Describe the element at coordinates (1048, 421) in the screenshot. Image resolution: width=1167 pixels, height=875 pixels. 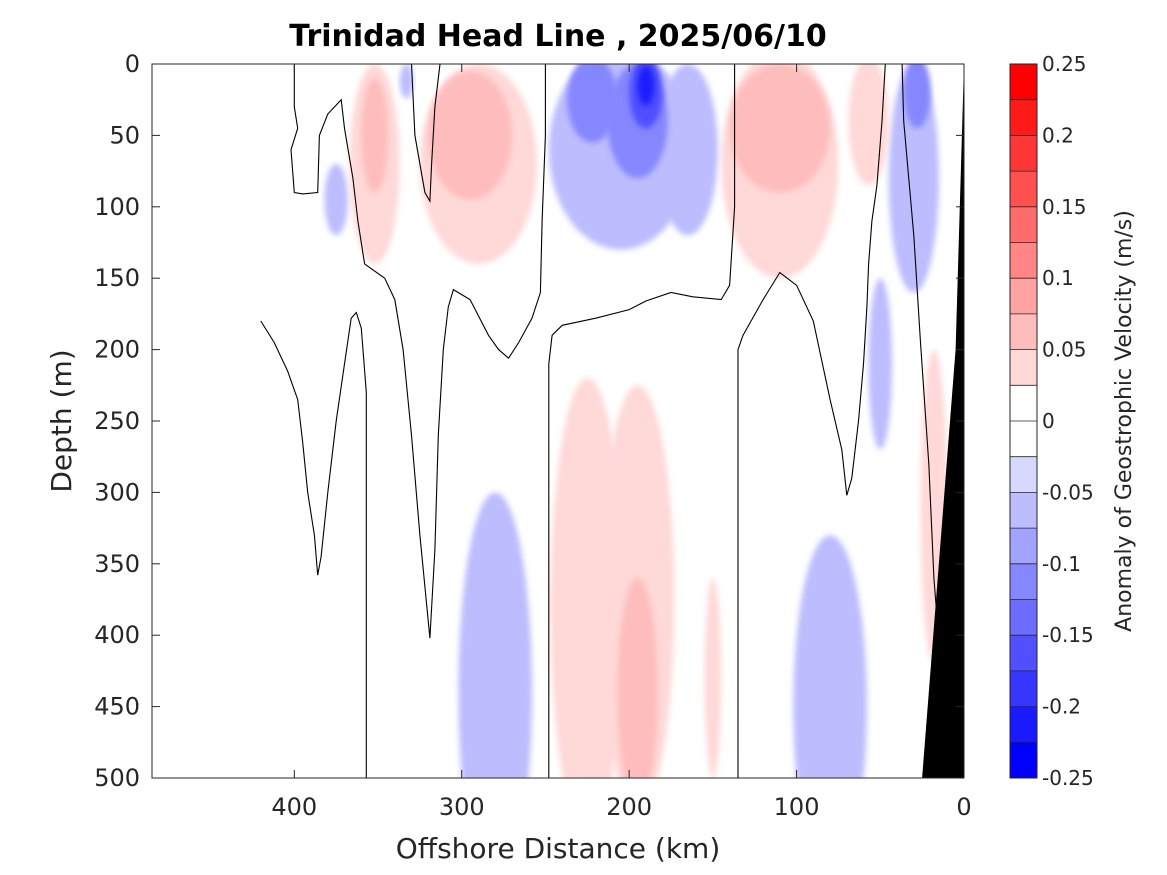
I see `colorbar-tick-label: 0` at that location.